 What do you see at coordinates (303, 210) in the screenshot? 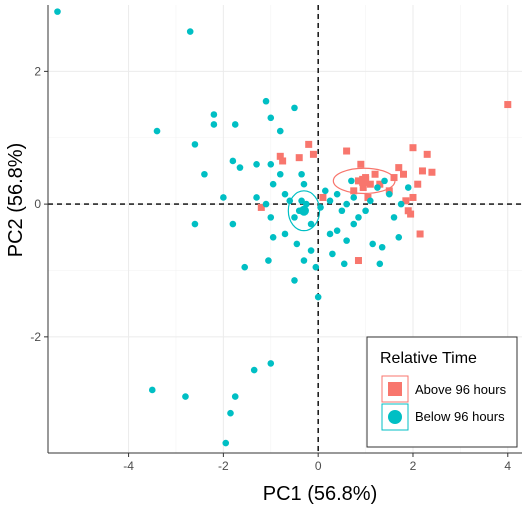
I see `centroid-below-96h` at bounding box center [303, 210].